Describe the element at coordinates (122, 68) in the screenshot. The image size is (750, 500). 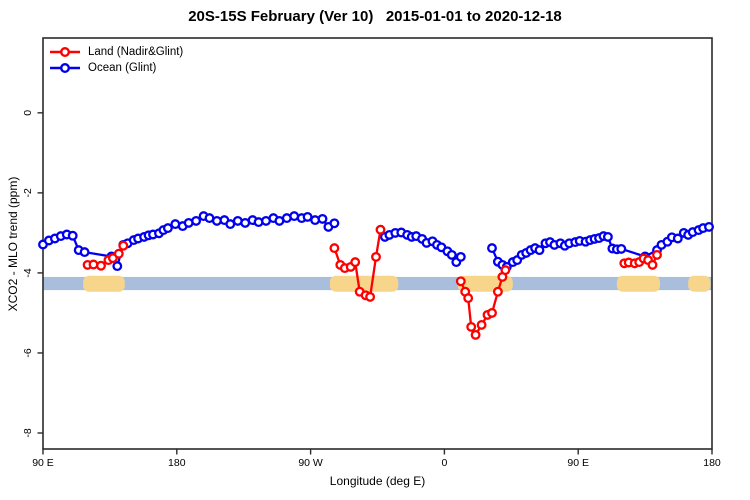
I see `legend-label-ocean: Ocean (Glint)` at that location.